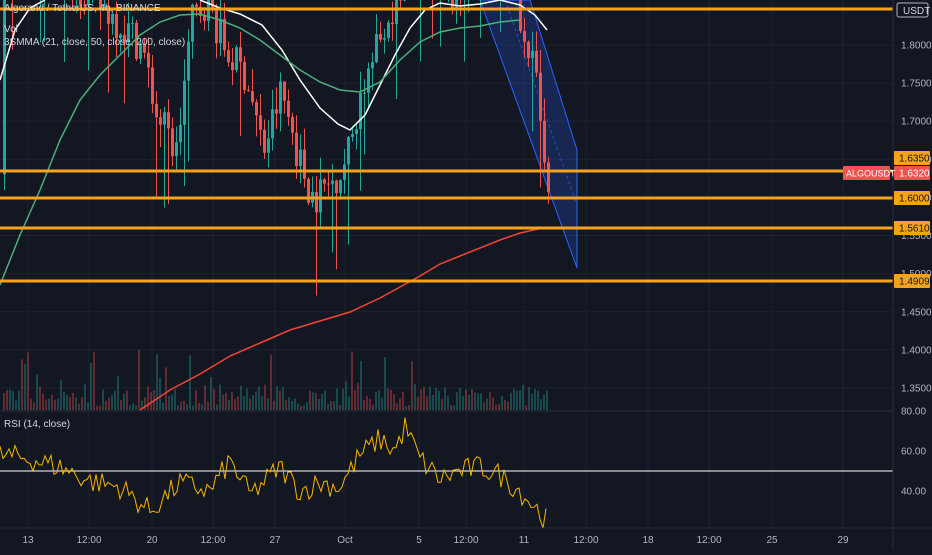 The height and width of the screenshot is (555, 932). I want to click on x-tick-label: 18, so click(648, 540).